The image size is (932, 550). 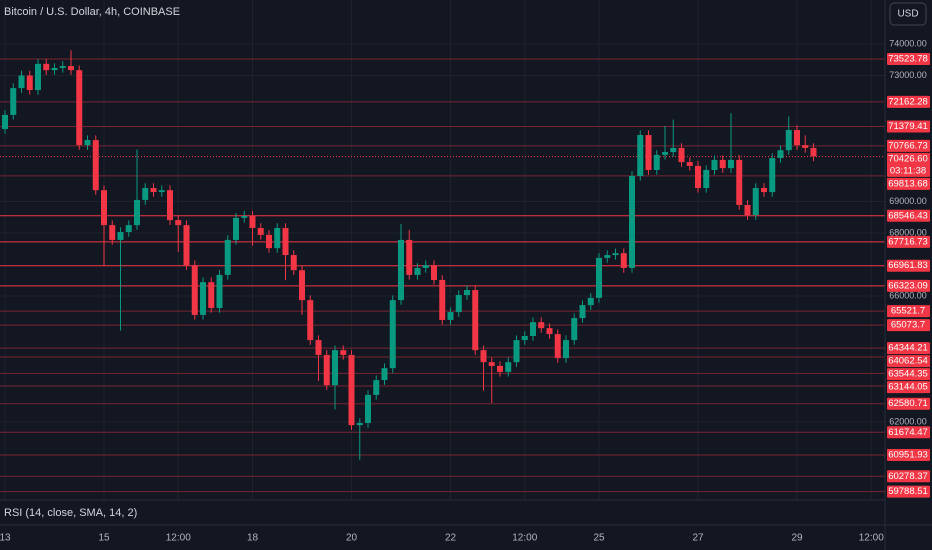 I want to click on price-label: 61674.47, so click(x=908, y=432).